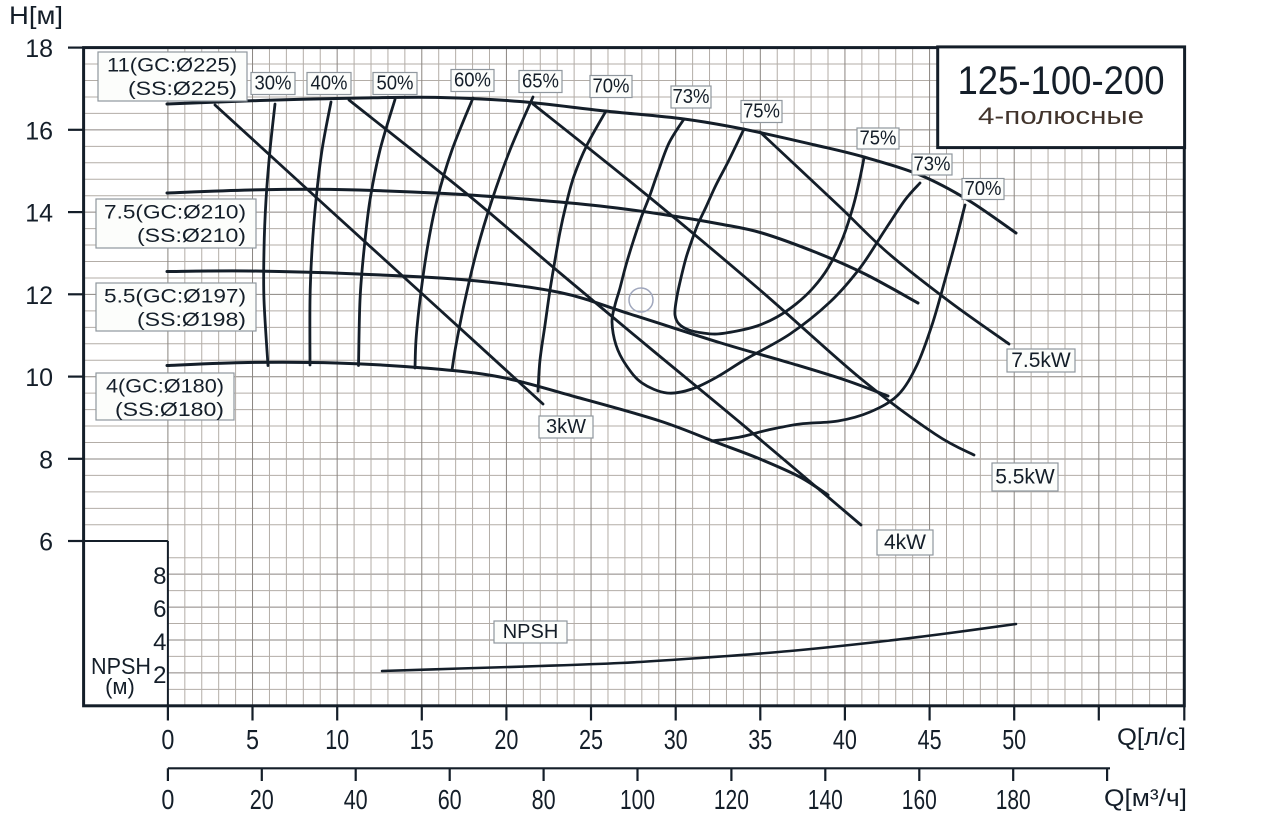 The image size is (1264, 820). What do you see at coordinates (1041, 360) in the screenshot?
I see `svg-text: 7.5kW` at bounding box center [1041, 360].